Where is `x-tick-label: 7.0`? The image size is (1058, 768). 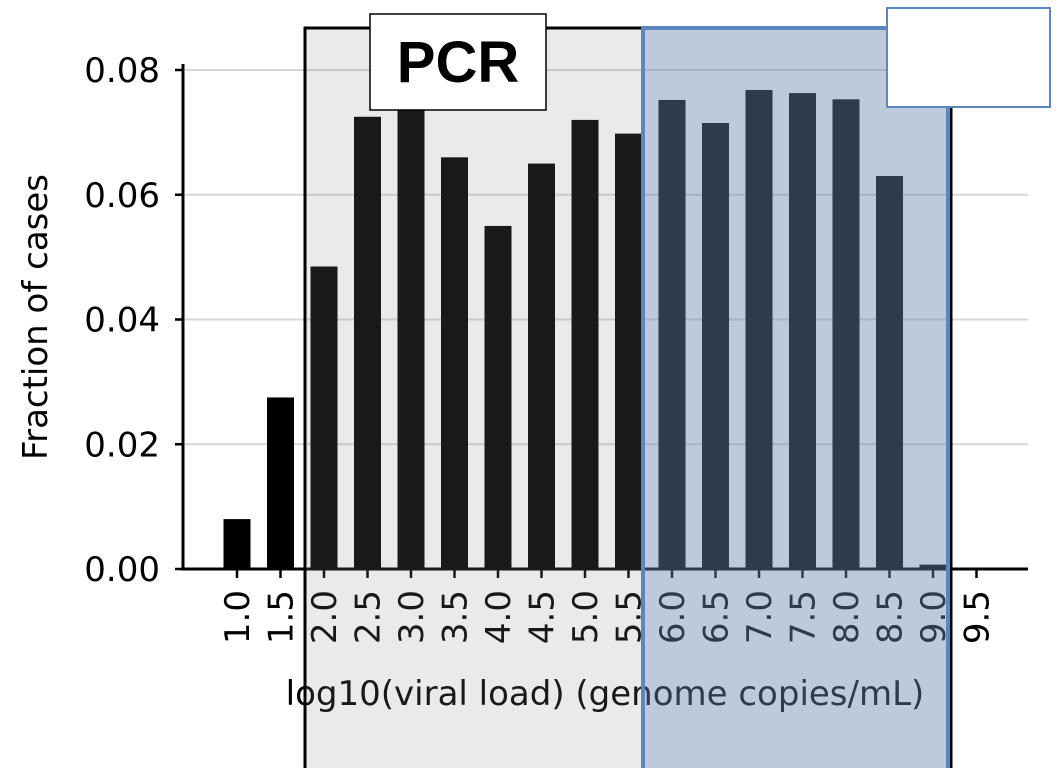 x-tick-label: 7.0 is located at coordinates (760, 617).